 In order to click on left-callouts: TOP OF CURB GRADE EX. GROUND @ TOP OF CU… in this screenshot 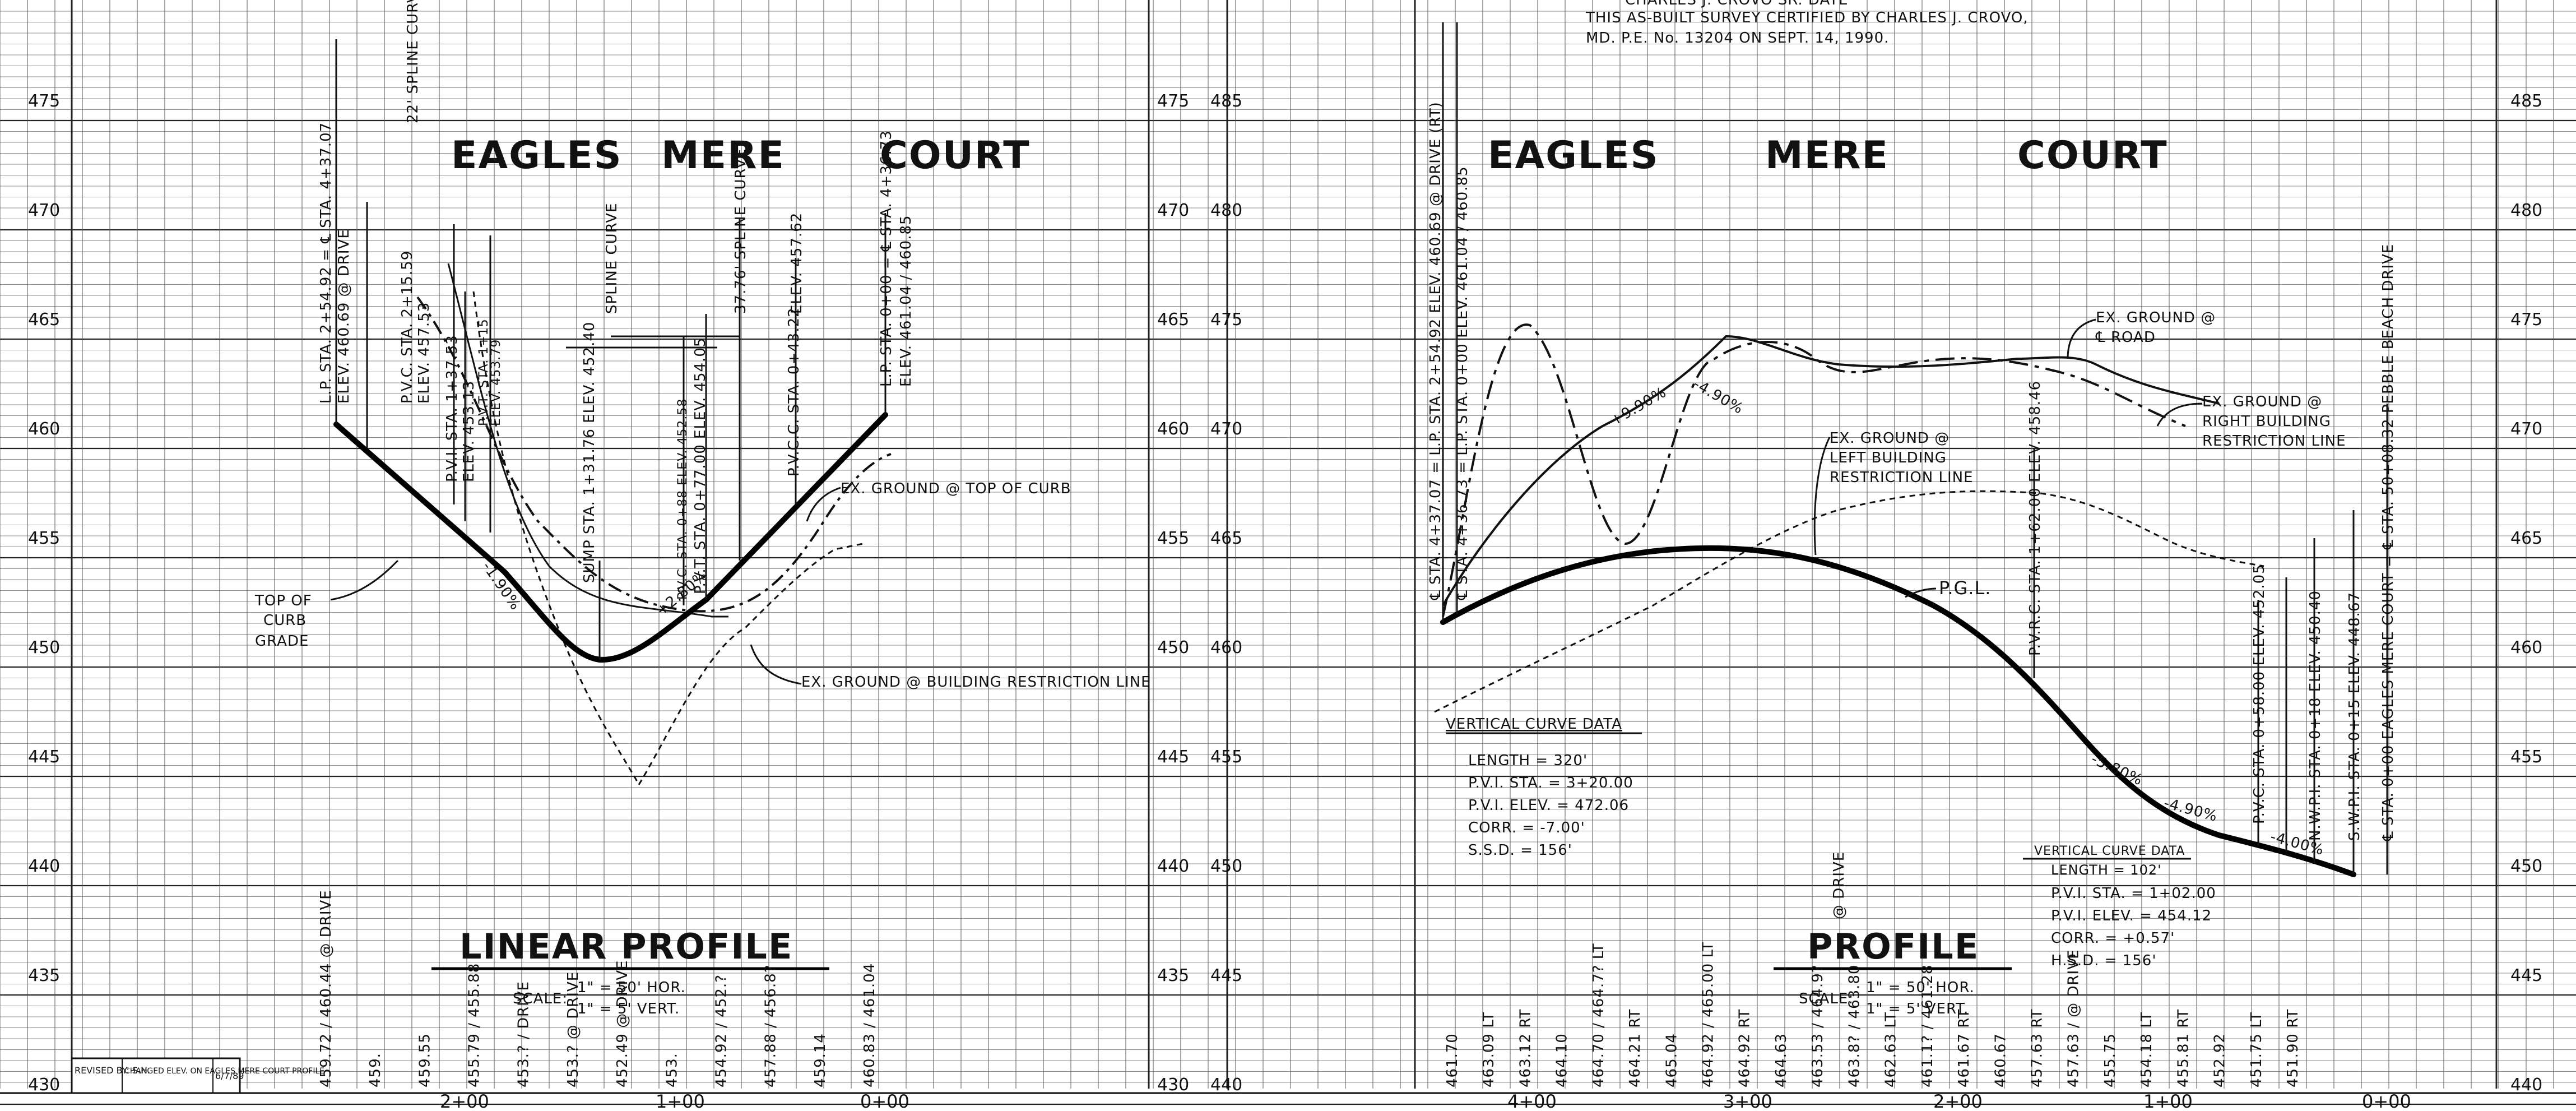, I will do `click(702, 585)`.